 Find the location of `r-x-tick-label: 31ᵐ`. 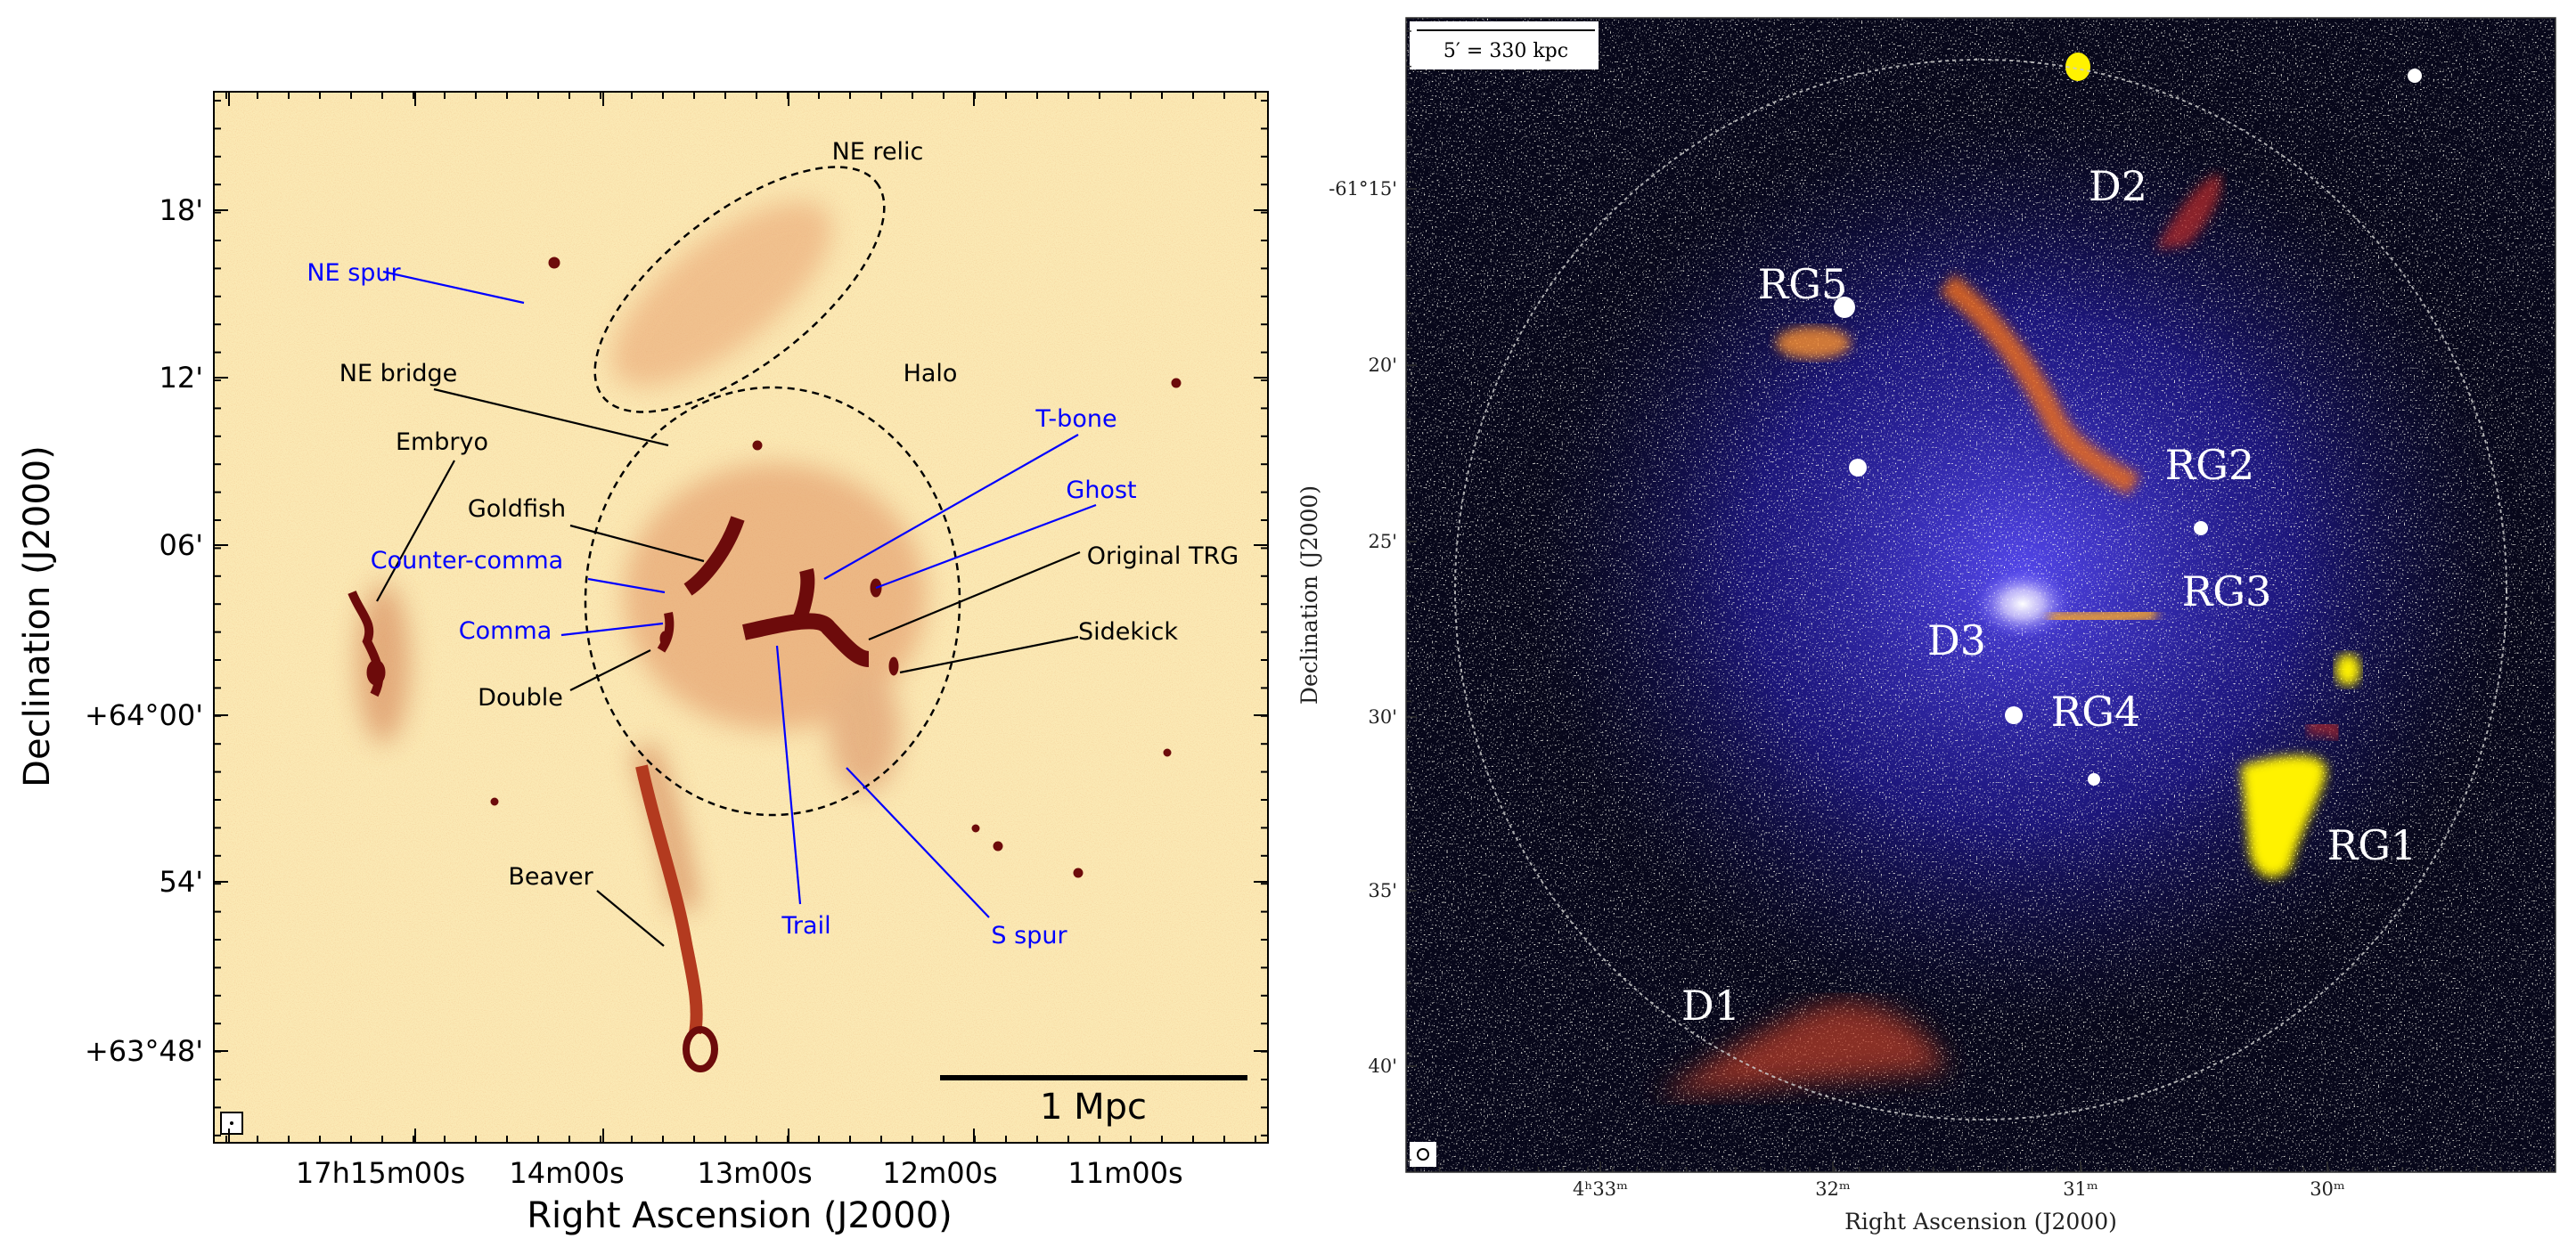

r-x-tick-label: 31ᵐ is located at coordinates (2080, 1189).